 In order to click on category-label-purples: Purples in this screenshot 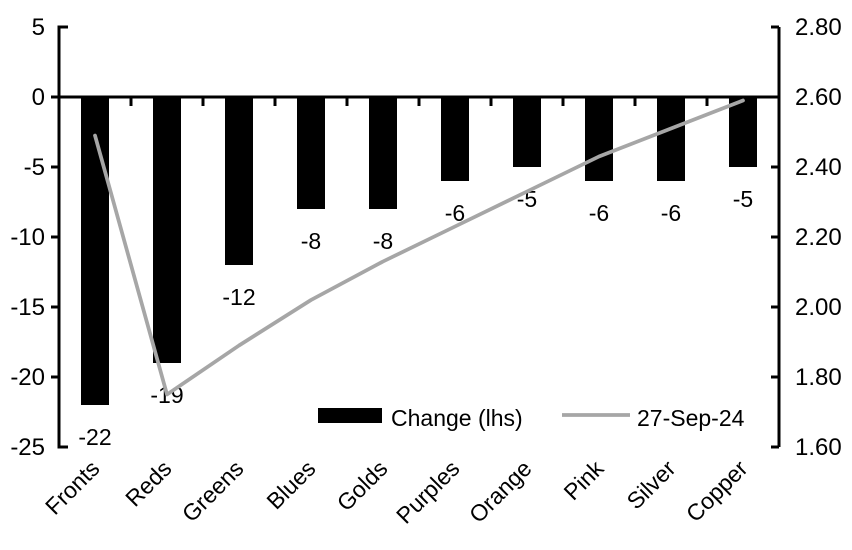, I will do `click(428, 492)`.